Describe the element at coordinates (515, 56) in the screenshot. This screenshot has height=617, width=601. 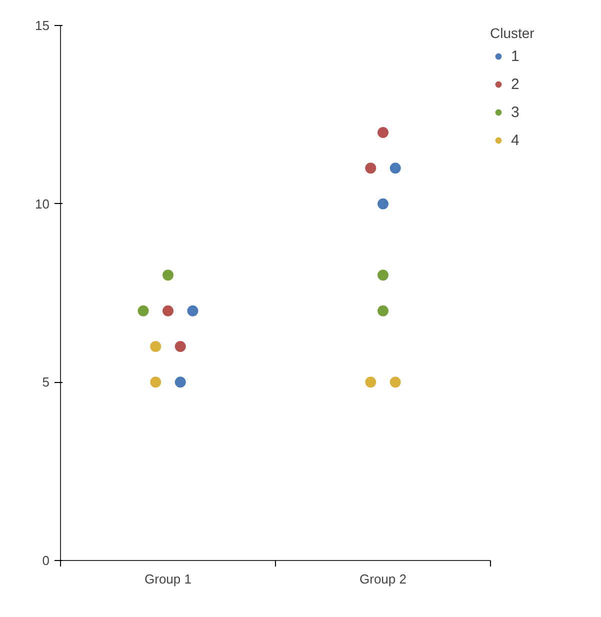
I see `legend-label: 1` at that location.